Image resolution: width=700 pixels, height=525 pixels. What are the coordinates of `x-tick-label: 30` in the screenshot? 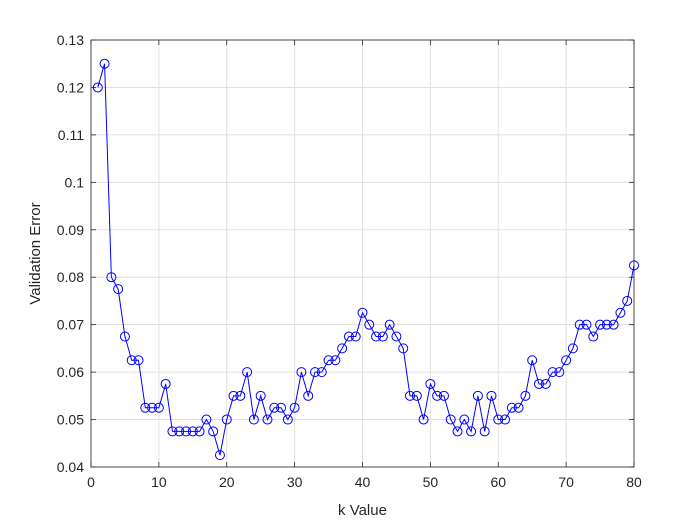 It's located at (295, 482).